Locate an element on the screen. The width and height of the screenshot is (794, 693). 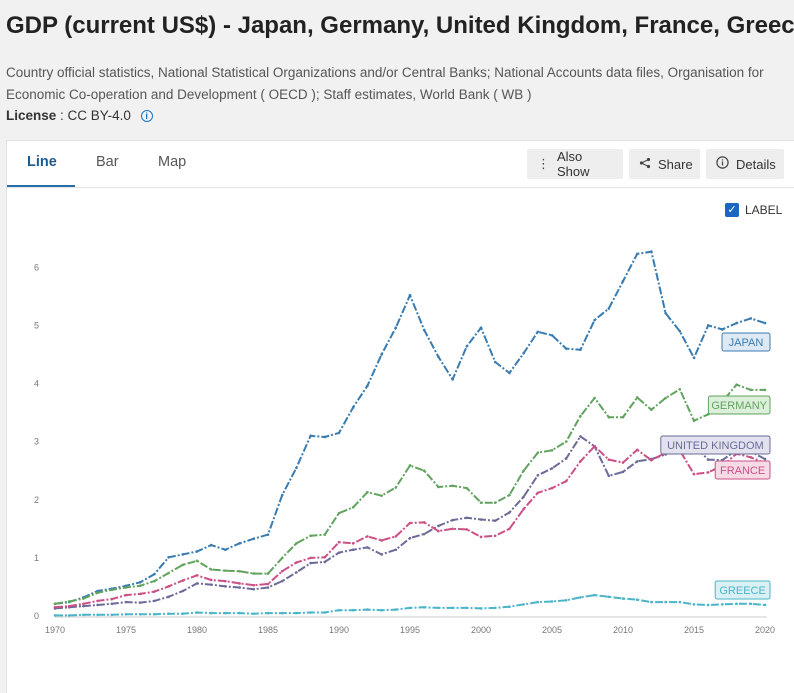
share-icon is located at coordinates (645, 164).